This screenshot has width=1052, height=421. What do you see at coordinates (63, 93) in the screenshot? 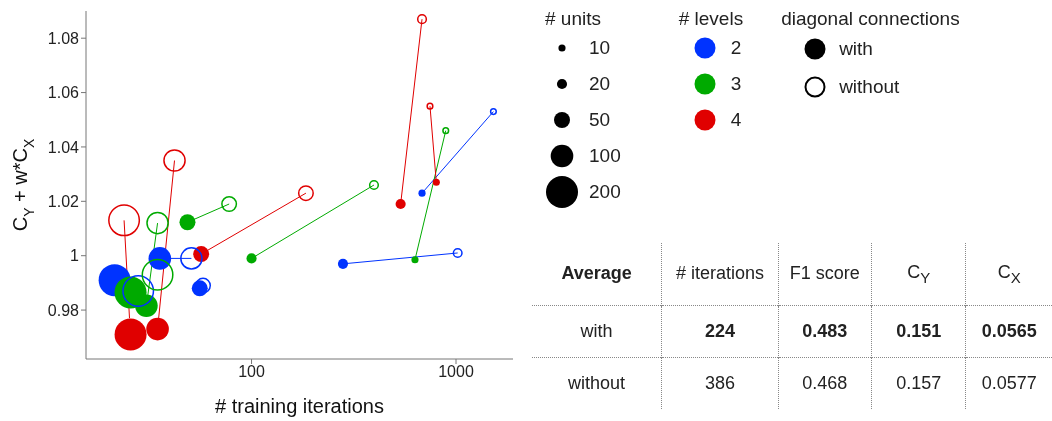
I see `y-tick-label: 1.06` at bounding box center [63, 93].